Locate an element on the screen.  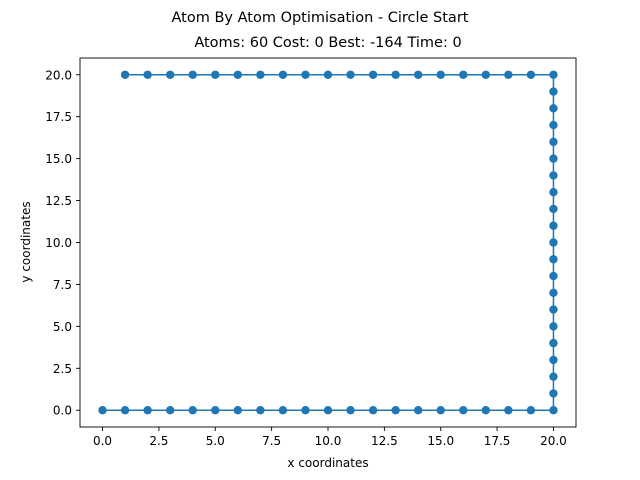
x-tick-label: 20.0 is located at coordinates (553, 441).